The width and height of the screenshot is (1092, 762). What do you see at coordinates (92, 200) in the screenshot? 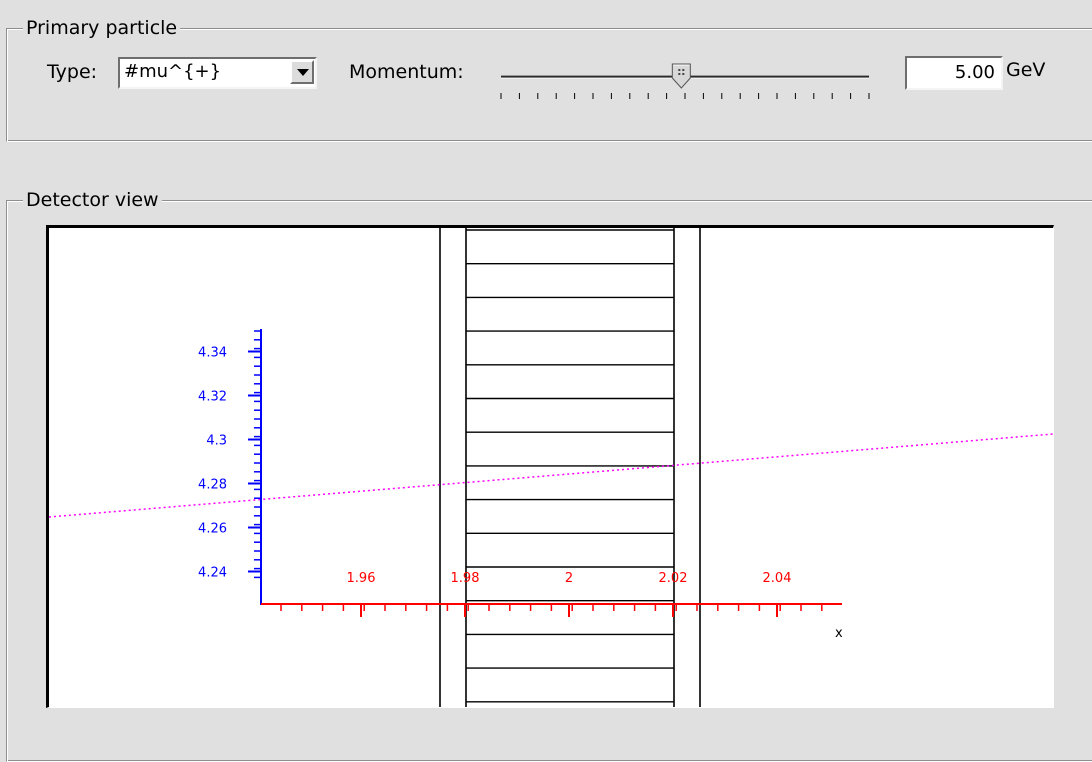
I see `detector-view-legend: Detector view` at bounding box center [92, 200].